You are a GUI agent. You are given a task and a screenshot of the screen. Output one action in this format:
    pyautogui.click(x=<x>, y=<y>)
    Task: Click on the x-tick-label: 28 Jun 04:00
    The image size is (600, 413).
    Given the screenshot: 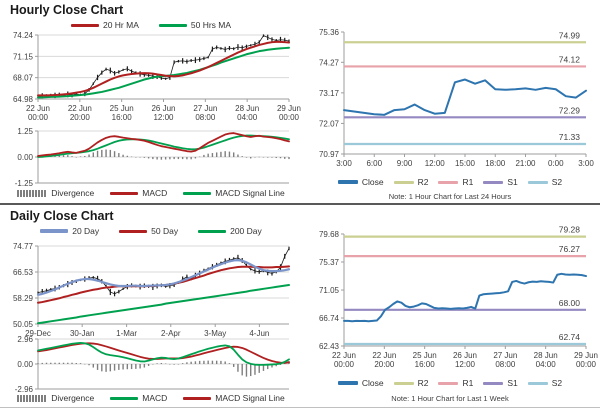 What is the action you would take?
    pyautogui.click(x=546, y=360)
    